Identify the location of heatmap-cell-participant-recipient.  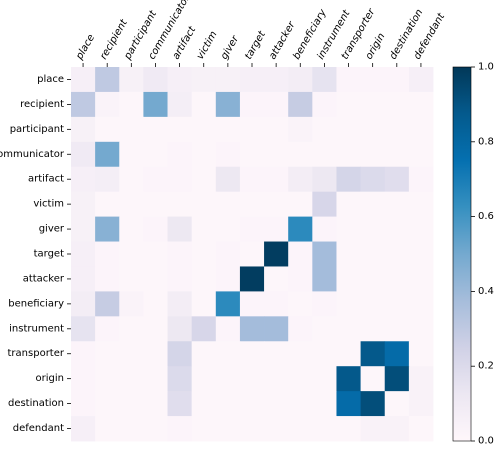
(107, 129).